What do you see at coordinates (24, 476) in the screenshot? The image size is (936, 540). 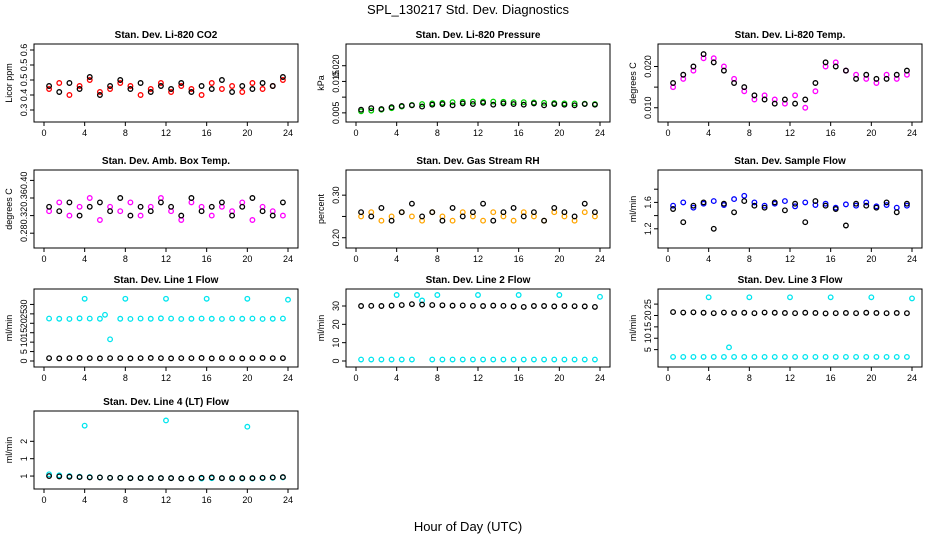 I see `y-tick-label: 1` at bounding box center [24, 476].